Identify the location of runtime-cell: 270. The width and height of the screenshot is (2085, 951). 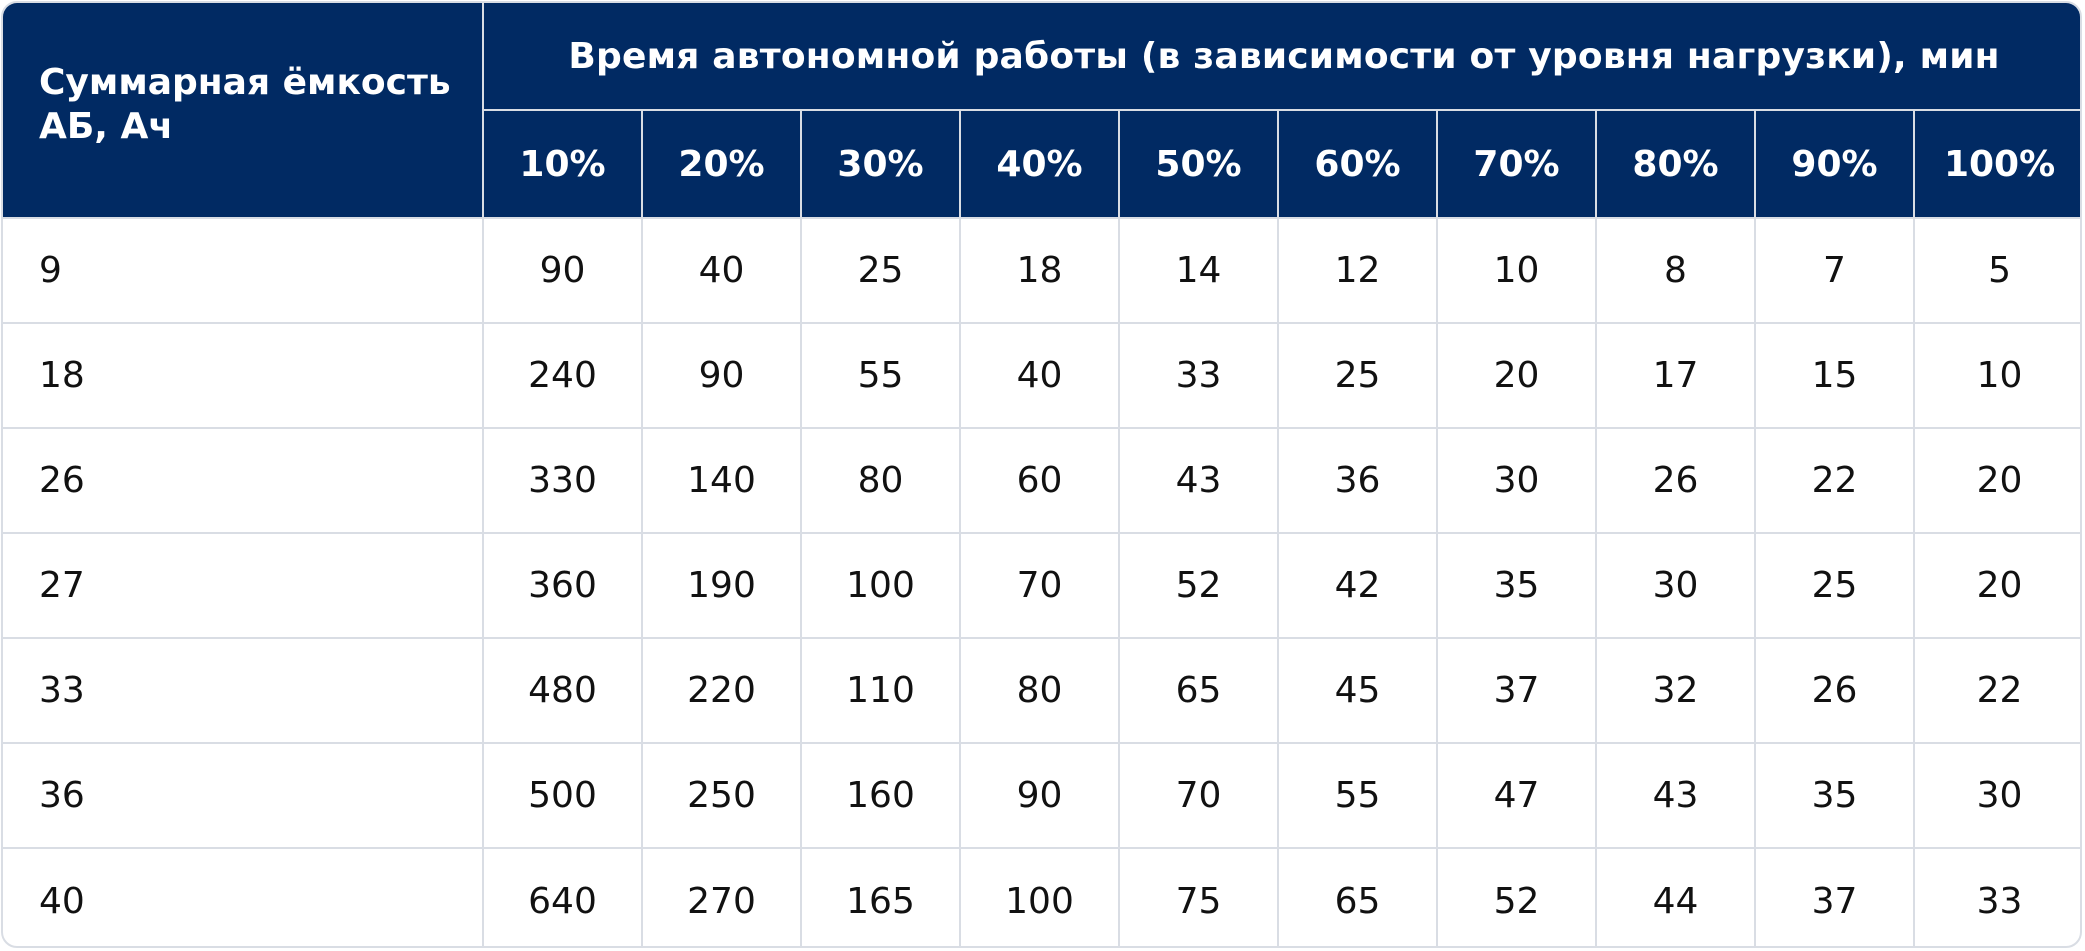
(722, 897).